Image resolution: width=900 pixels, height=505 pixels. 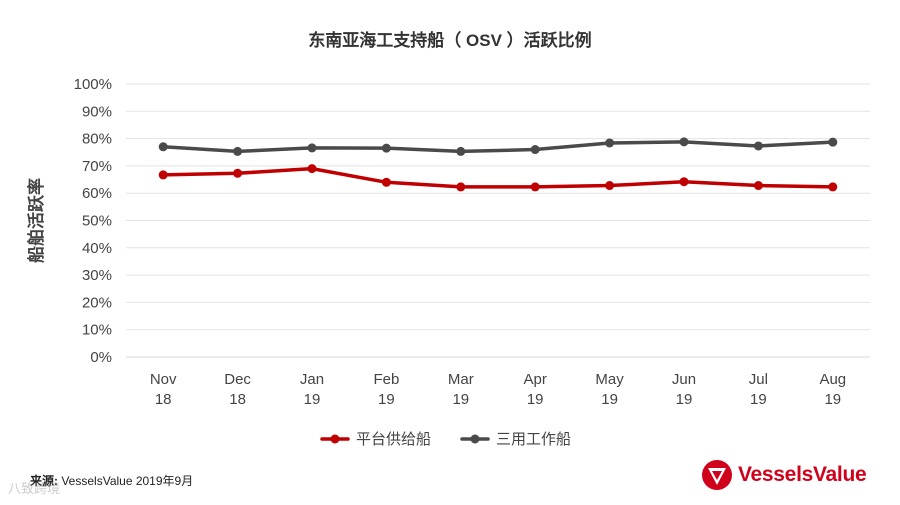 What do you see at coordinates (684, 389) in the screenshot?
I see `x-tick-label: Jun 19` at bounding box center [684, 389].